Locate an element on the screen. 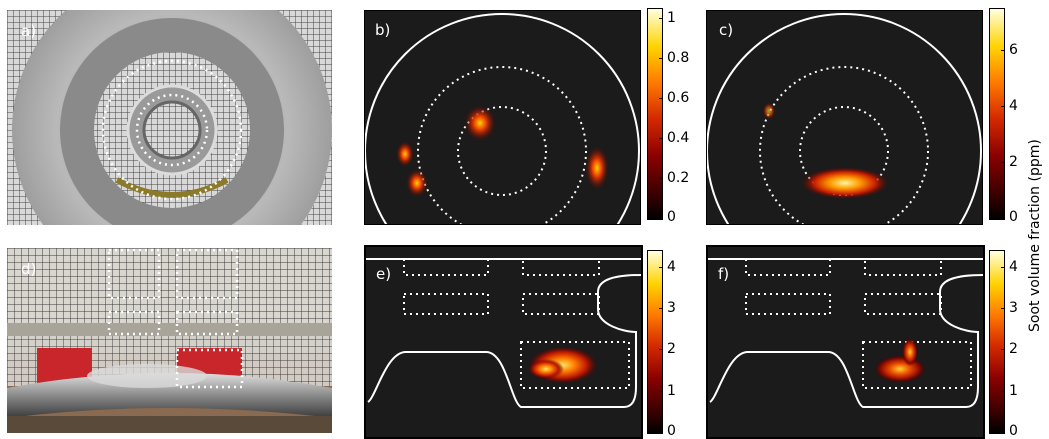 This screenshot has height=439, width=1049. colorbar-e-tick-label: 0 is located at coordinates (671, 431).